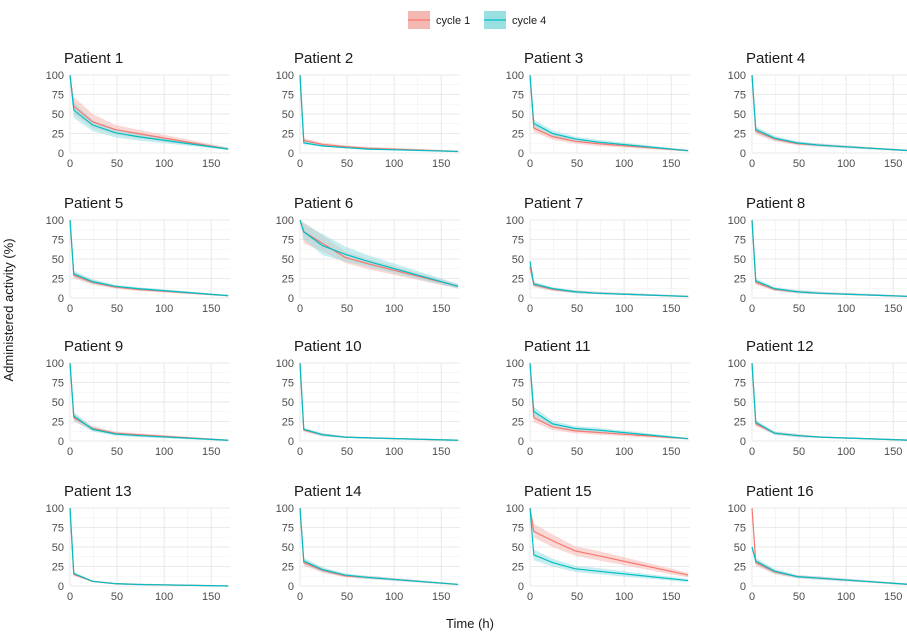 This screenshot has width=907, height=639. I want to click on panel-13: Patient 13 0 25 50 75 100 0 50 100 150, so click(138, 543).